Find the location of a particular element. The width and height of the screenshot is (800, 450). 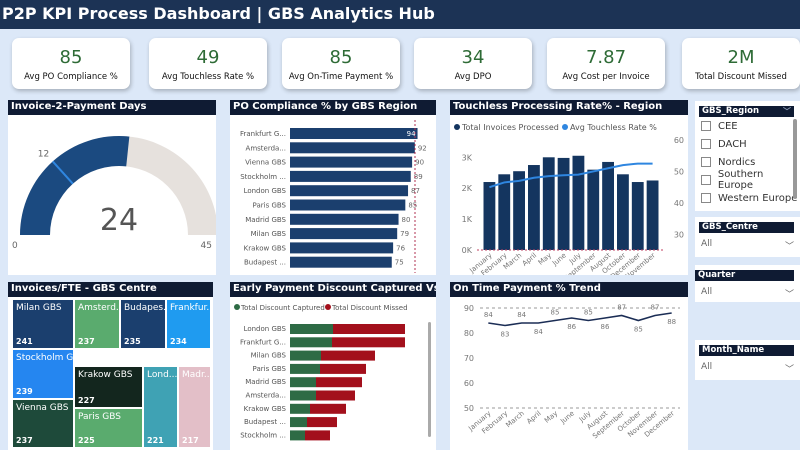

treemap-tile: Stockholm G... 239 is located at coordinates (43, 374).